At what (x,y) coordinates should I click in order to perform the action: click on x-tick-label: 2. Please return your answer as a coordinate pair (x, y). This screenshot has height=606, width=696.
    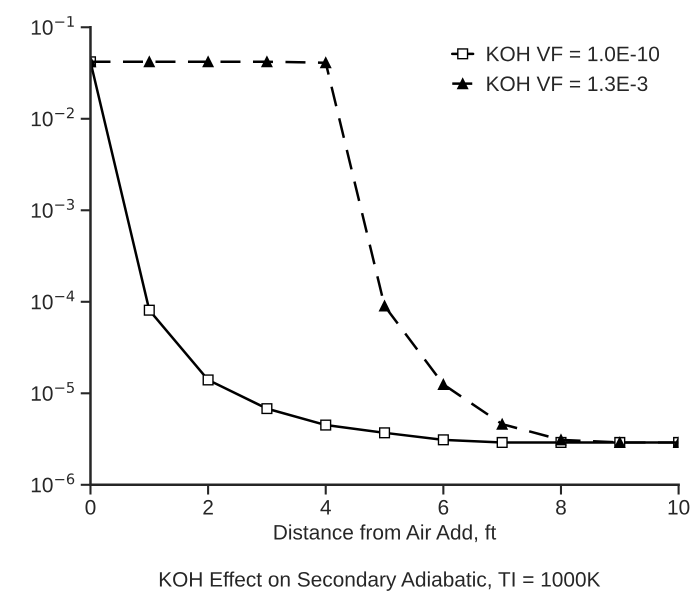
    Looking at the image, I should click on (208, 507).